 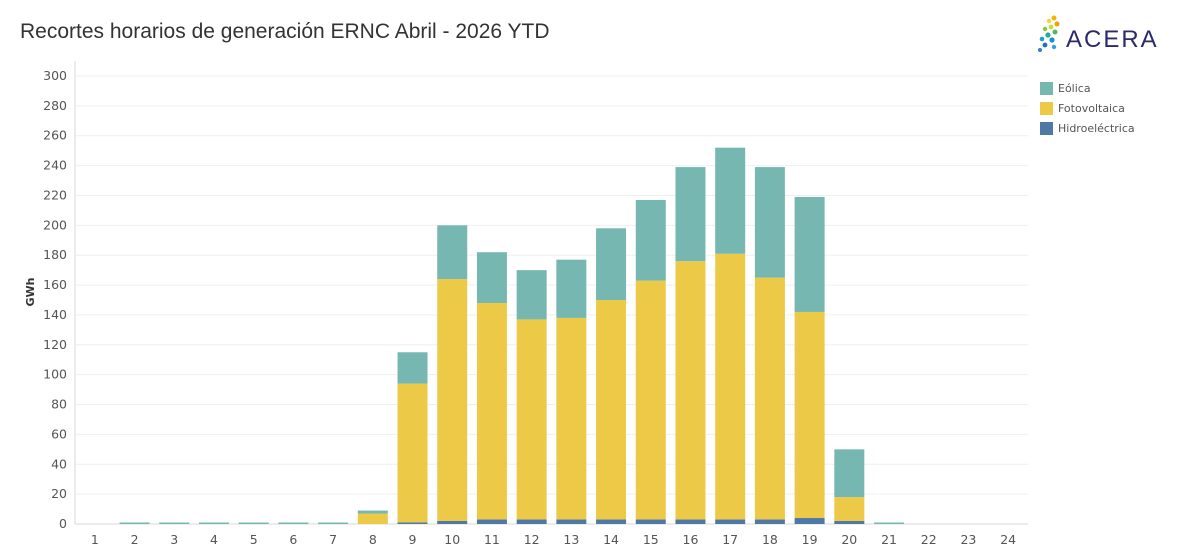 I want to click on x-tick-label: 14, so click(x=611, y=539).